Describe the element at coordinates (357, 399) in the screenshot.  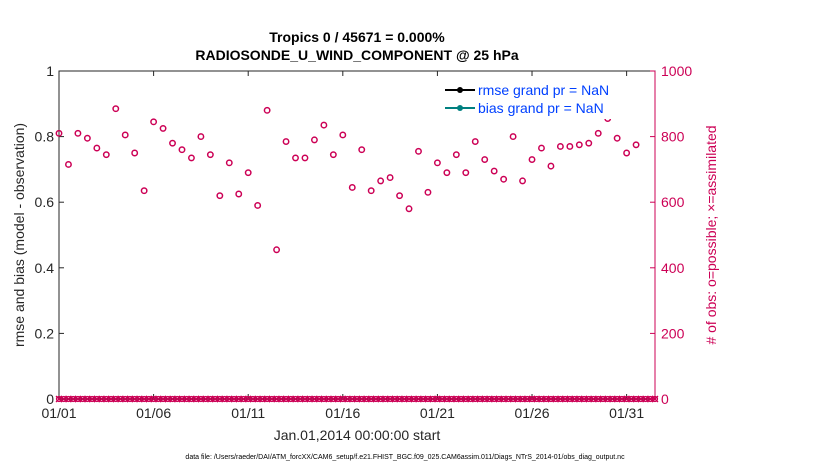
I see `assimilated-obs-series` at that location.